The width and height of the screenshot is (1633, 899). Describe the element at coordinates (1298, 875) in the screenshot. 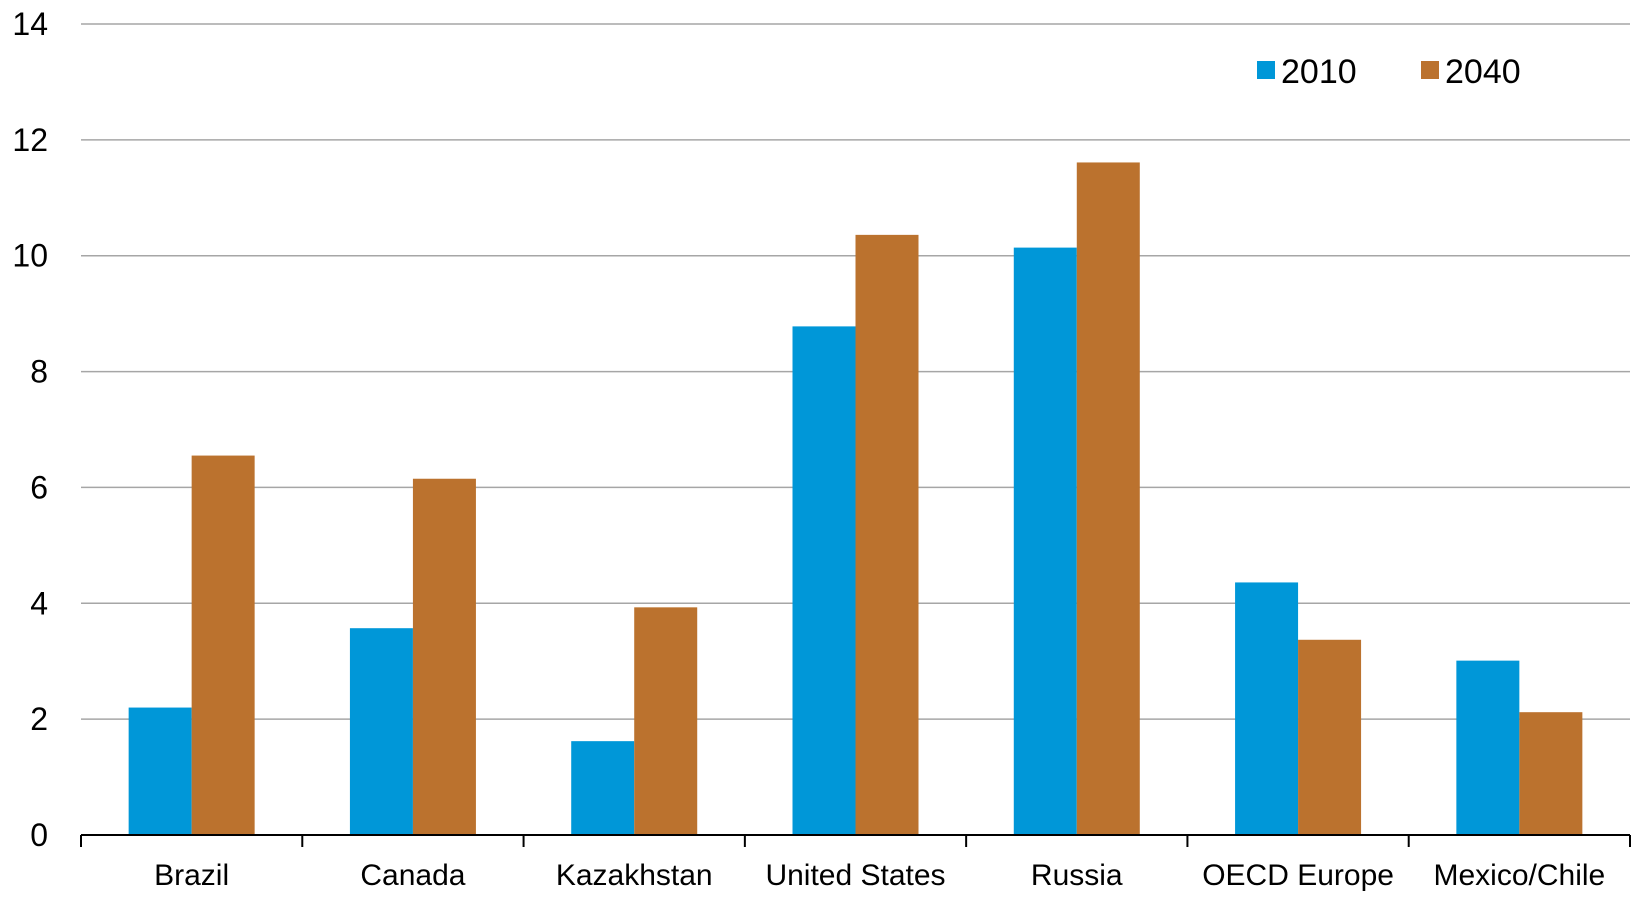

I see `x-tick-label: OECD Europe` at that location.